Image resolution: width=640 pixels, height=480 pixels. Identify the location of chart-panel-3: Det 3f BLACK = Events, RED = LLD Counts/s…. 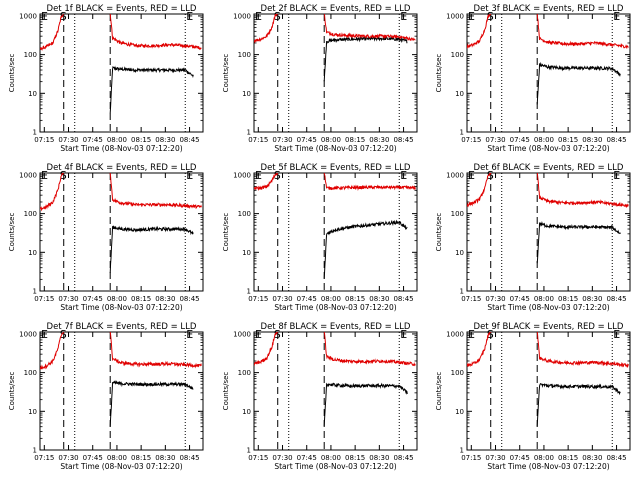
(533, 78).